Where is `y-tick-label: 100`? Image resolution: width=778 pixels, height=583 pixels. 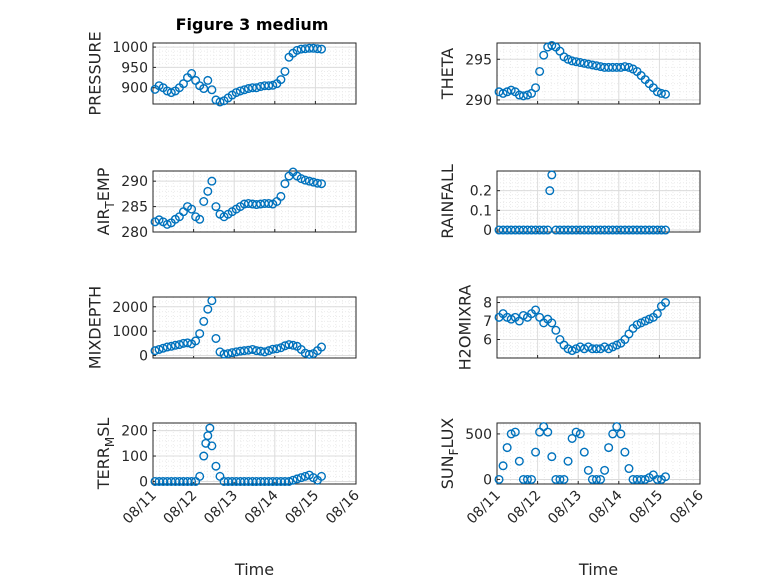 y-tick-label: 100 is located at coordinates (134, 457).